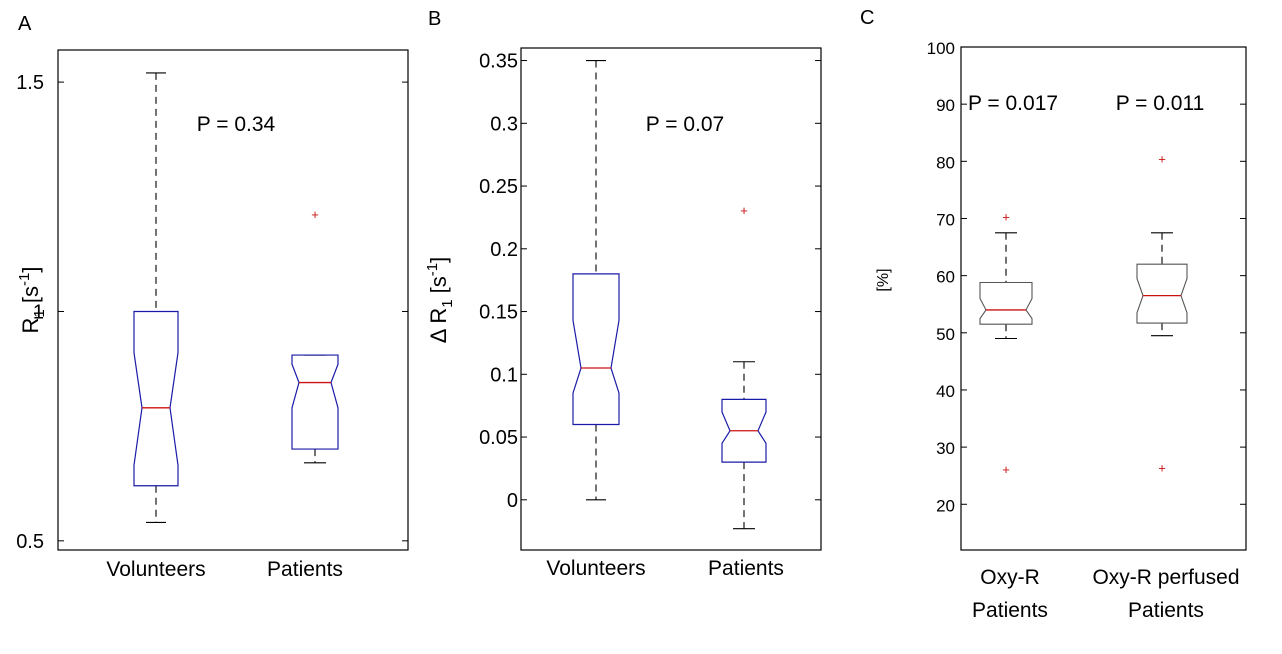 The width and height of the screenshot is (1282, 654). I want to click on p-value-annotation: P = 0.07, so click(685, 124).